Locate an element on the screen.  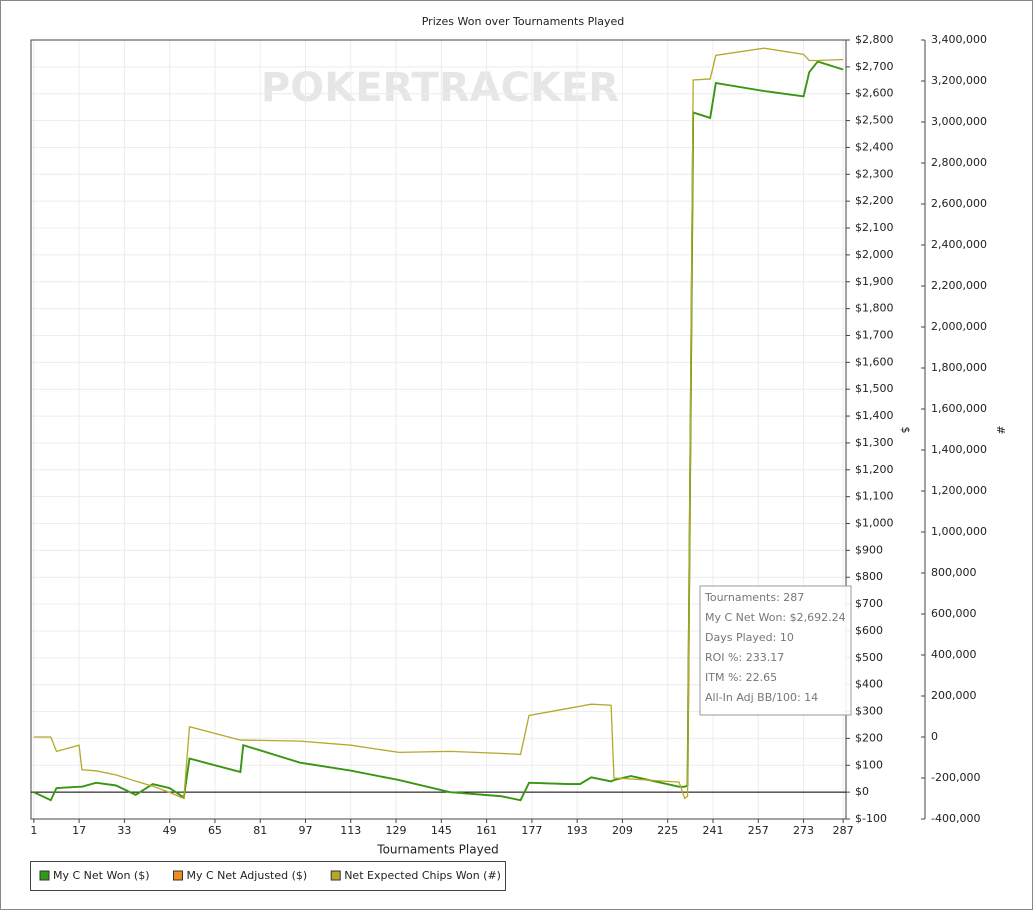
y-tick-label: $2,600 is located at coordinates (874, 93).